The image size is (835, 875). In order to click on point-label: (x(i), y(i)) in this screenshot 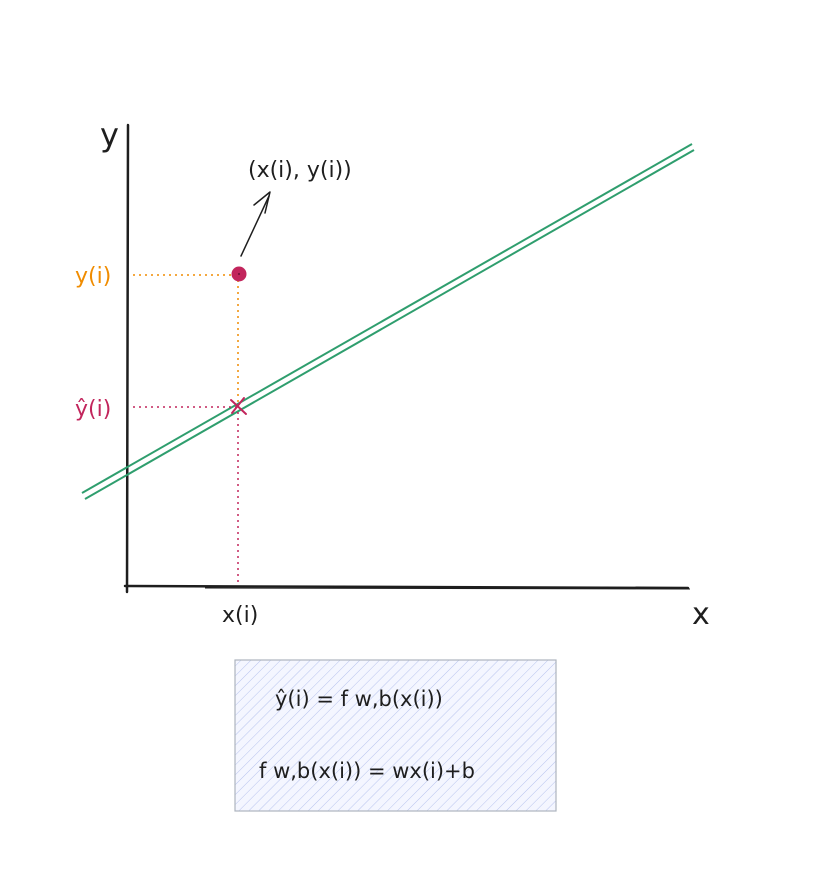, I will do `click(300, 170)`.